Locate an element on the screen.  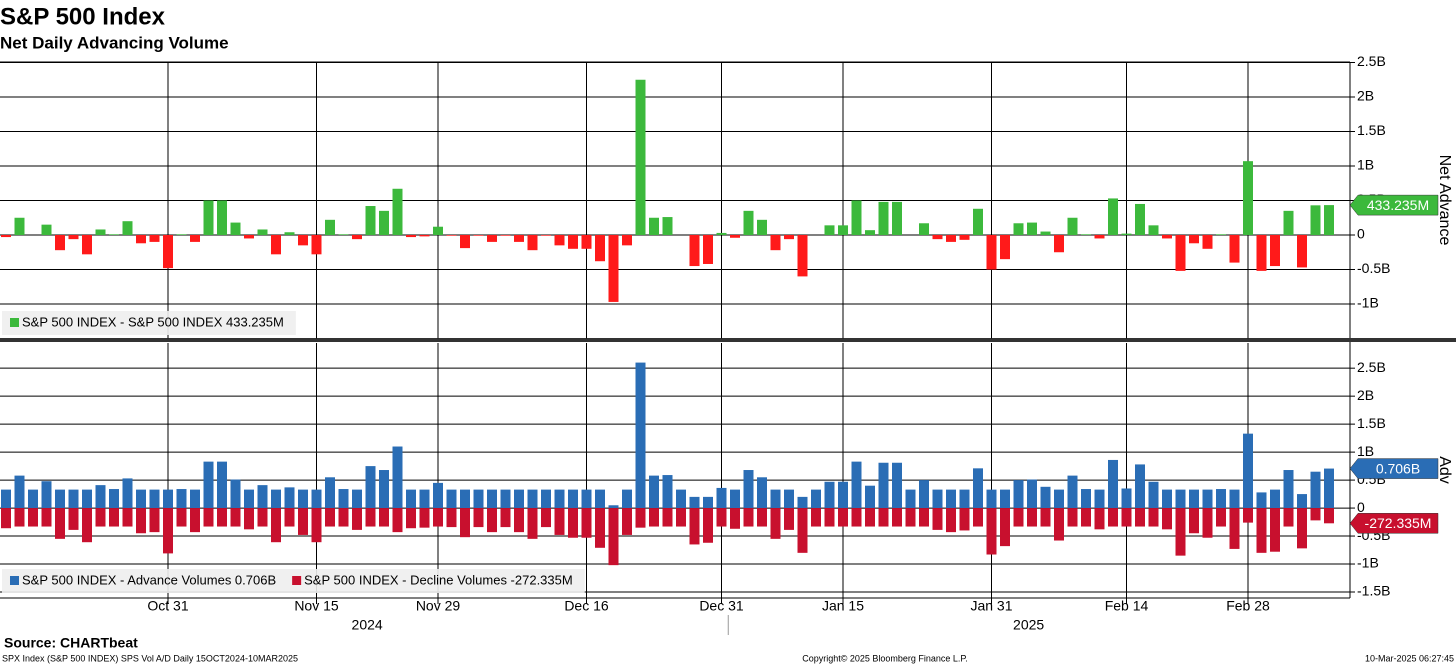
x-tick-label: Nov 15 is located at coordinates (316, 606).